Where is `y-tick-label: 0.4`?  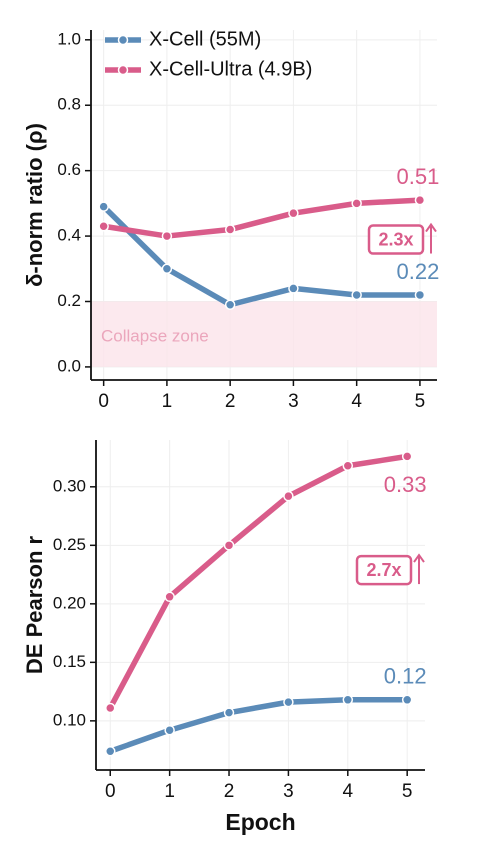
y-tick-label: 0.4 is located at coordinates (69, 235).